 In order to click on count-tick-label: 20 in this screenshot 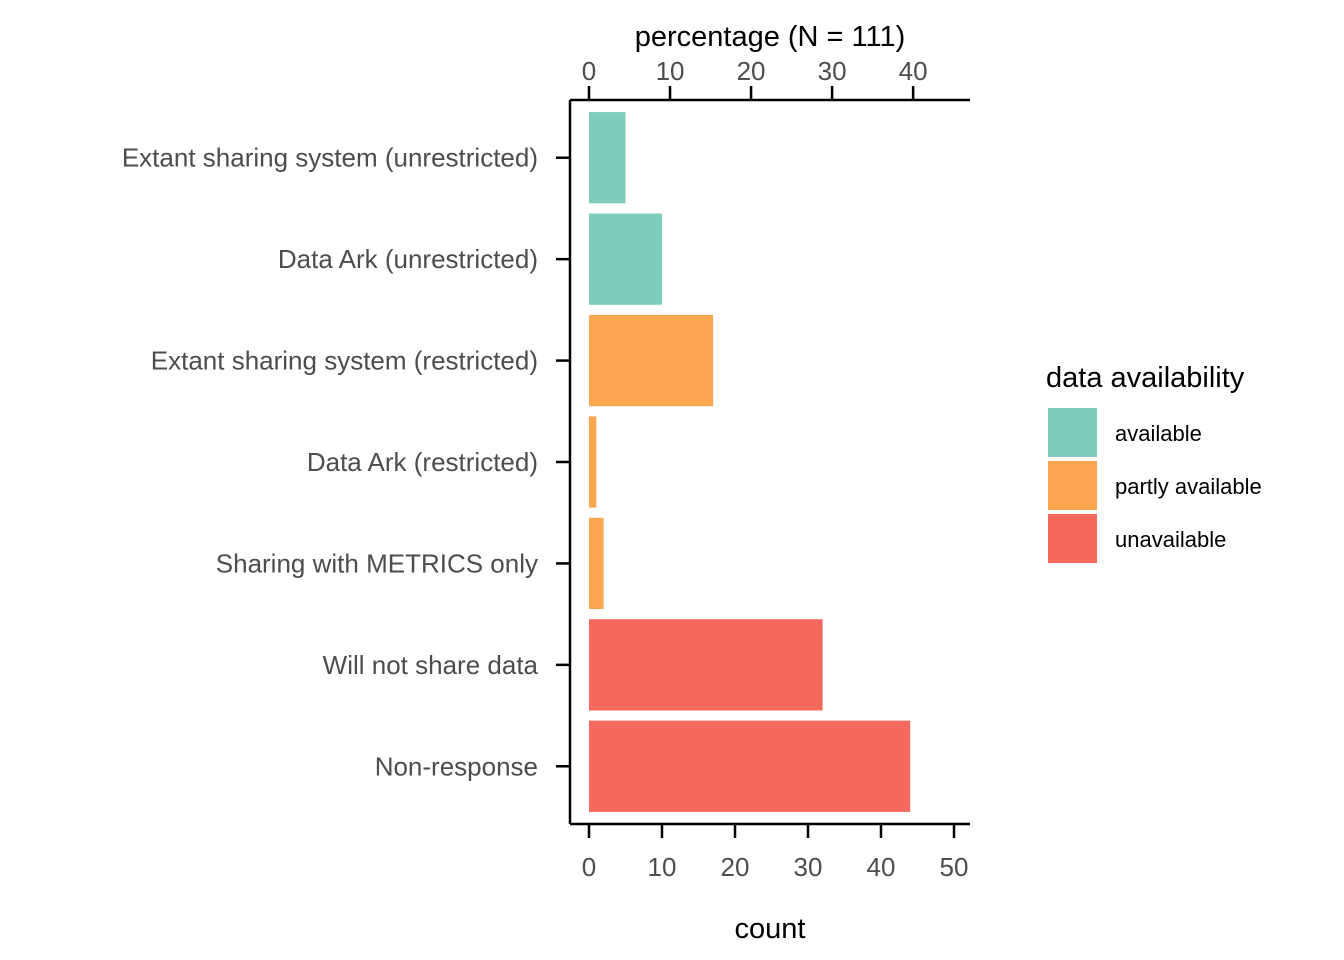, I will do `click(735, 867)`.